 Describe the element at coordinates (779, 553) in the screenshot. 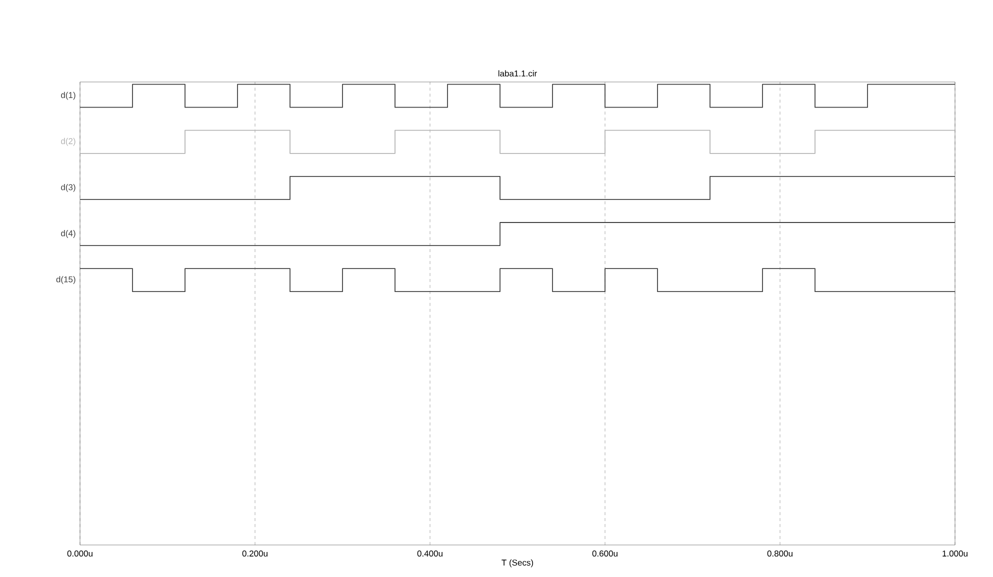

I see `x-tick-label: 0.800u` at that location.